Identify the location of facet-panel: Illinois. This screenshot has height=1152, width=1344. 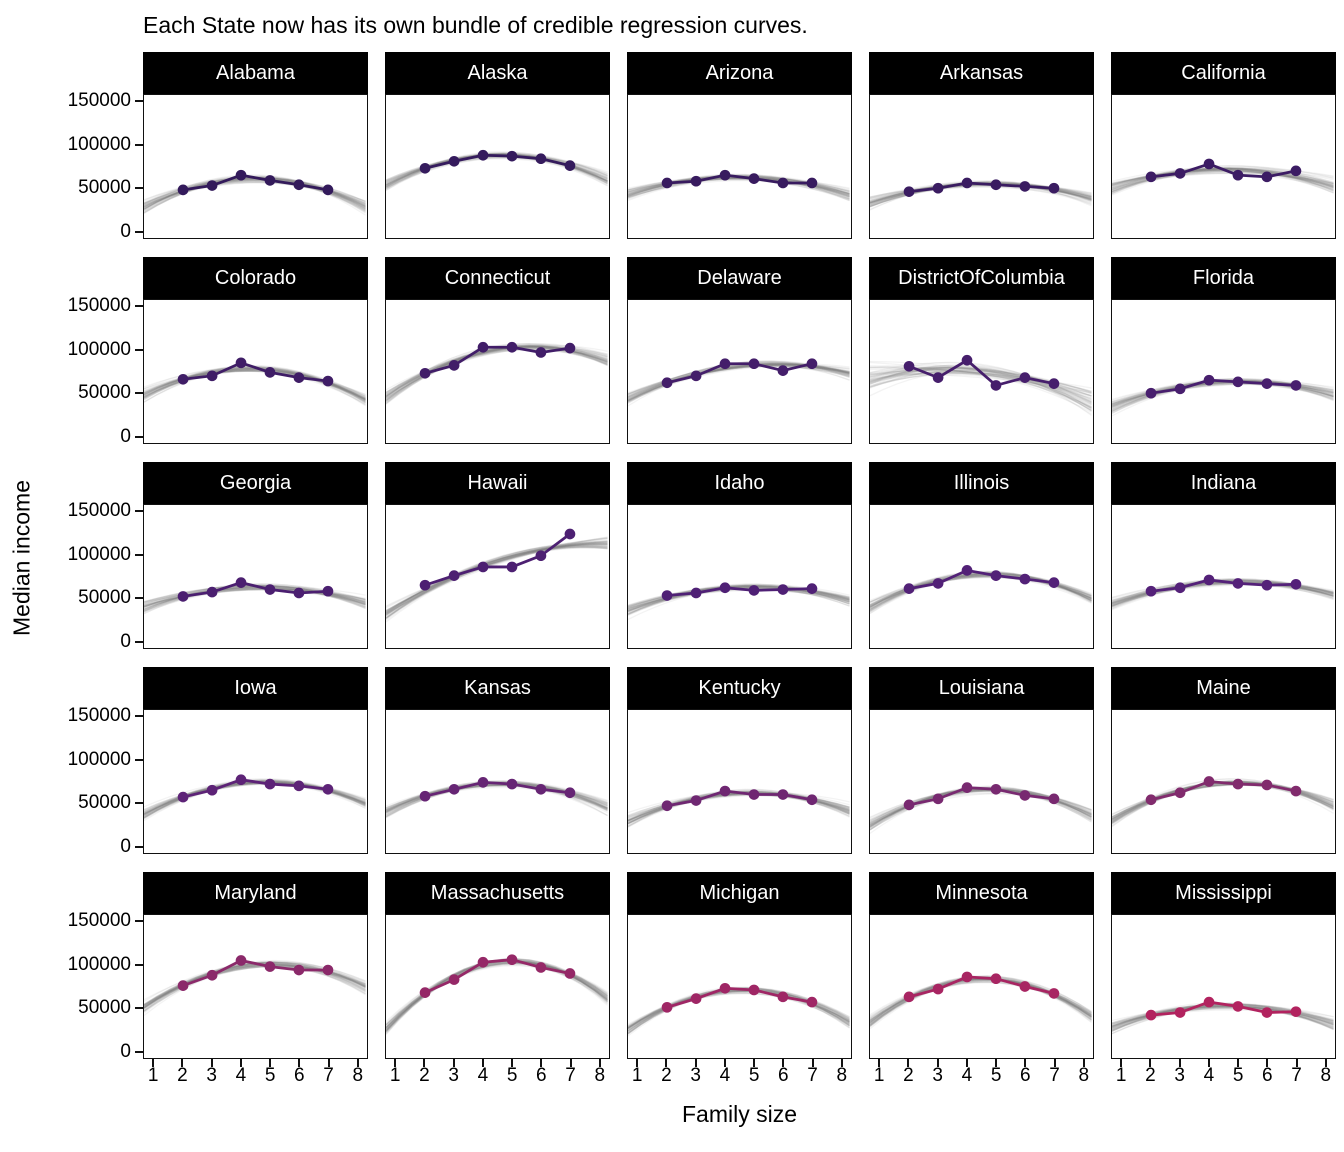
(981, 555).